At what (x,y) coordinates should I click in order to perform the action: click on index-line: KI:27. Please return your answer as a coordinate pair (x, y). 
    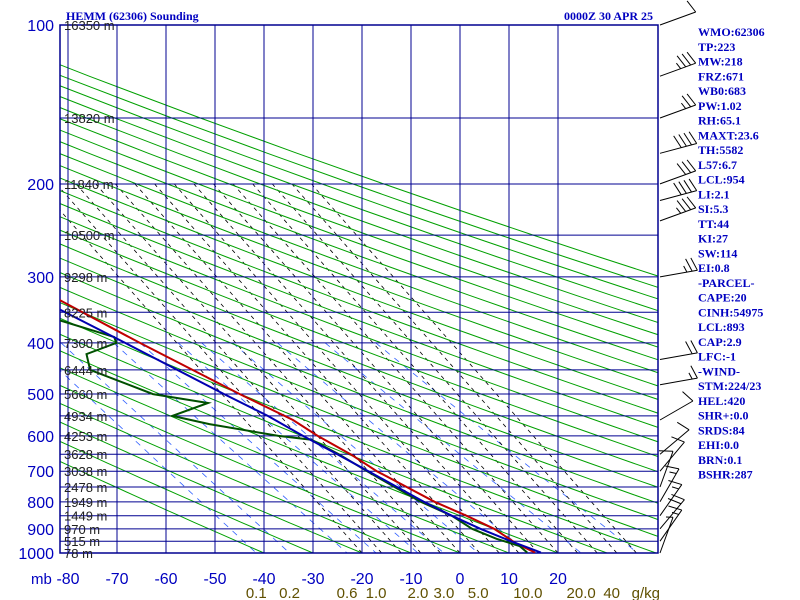
    Looking at the image, I should click on (713, 239).